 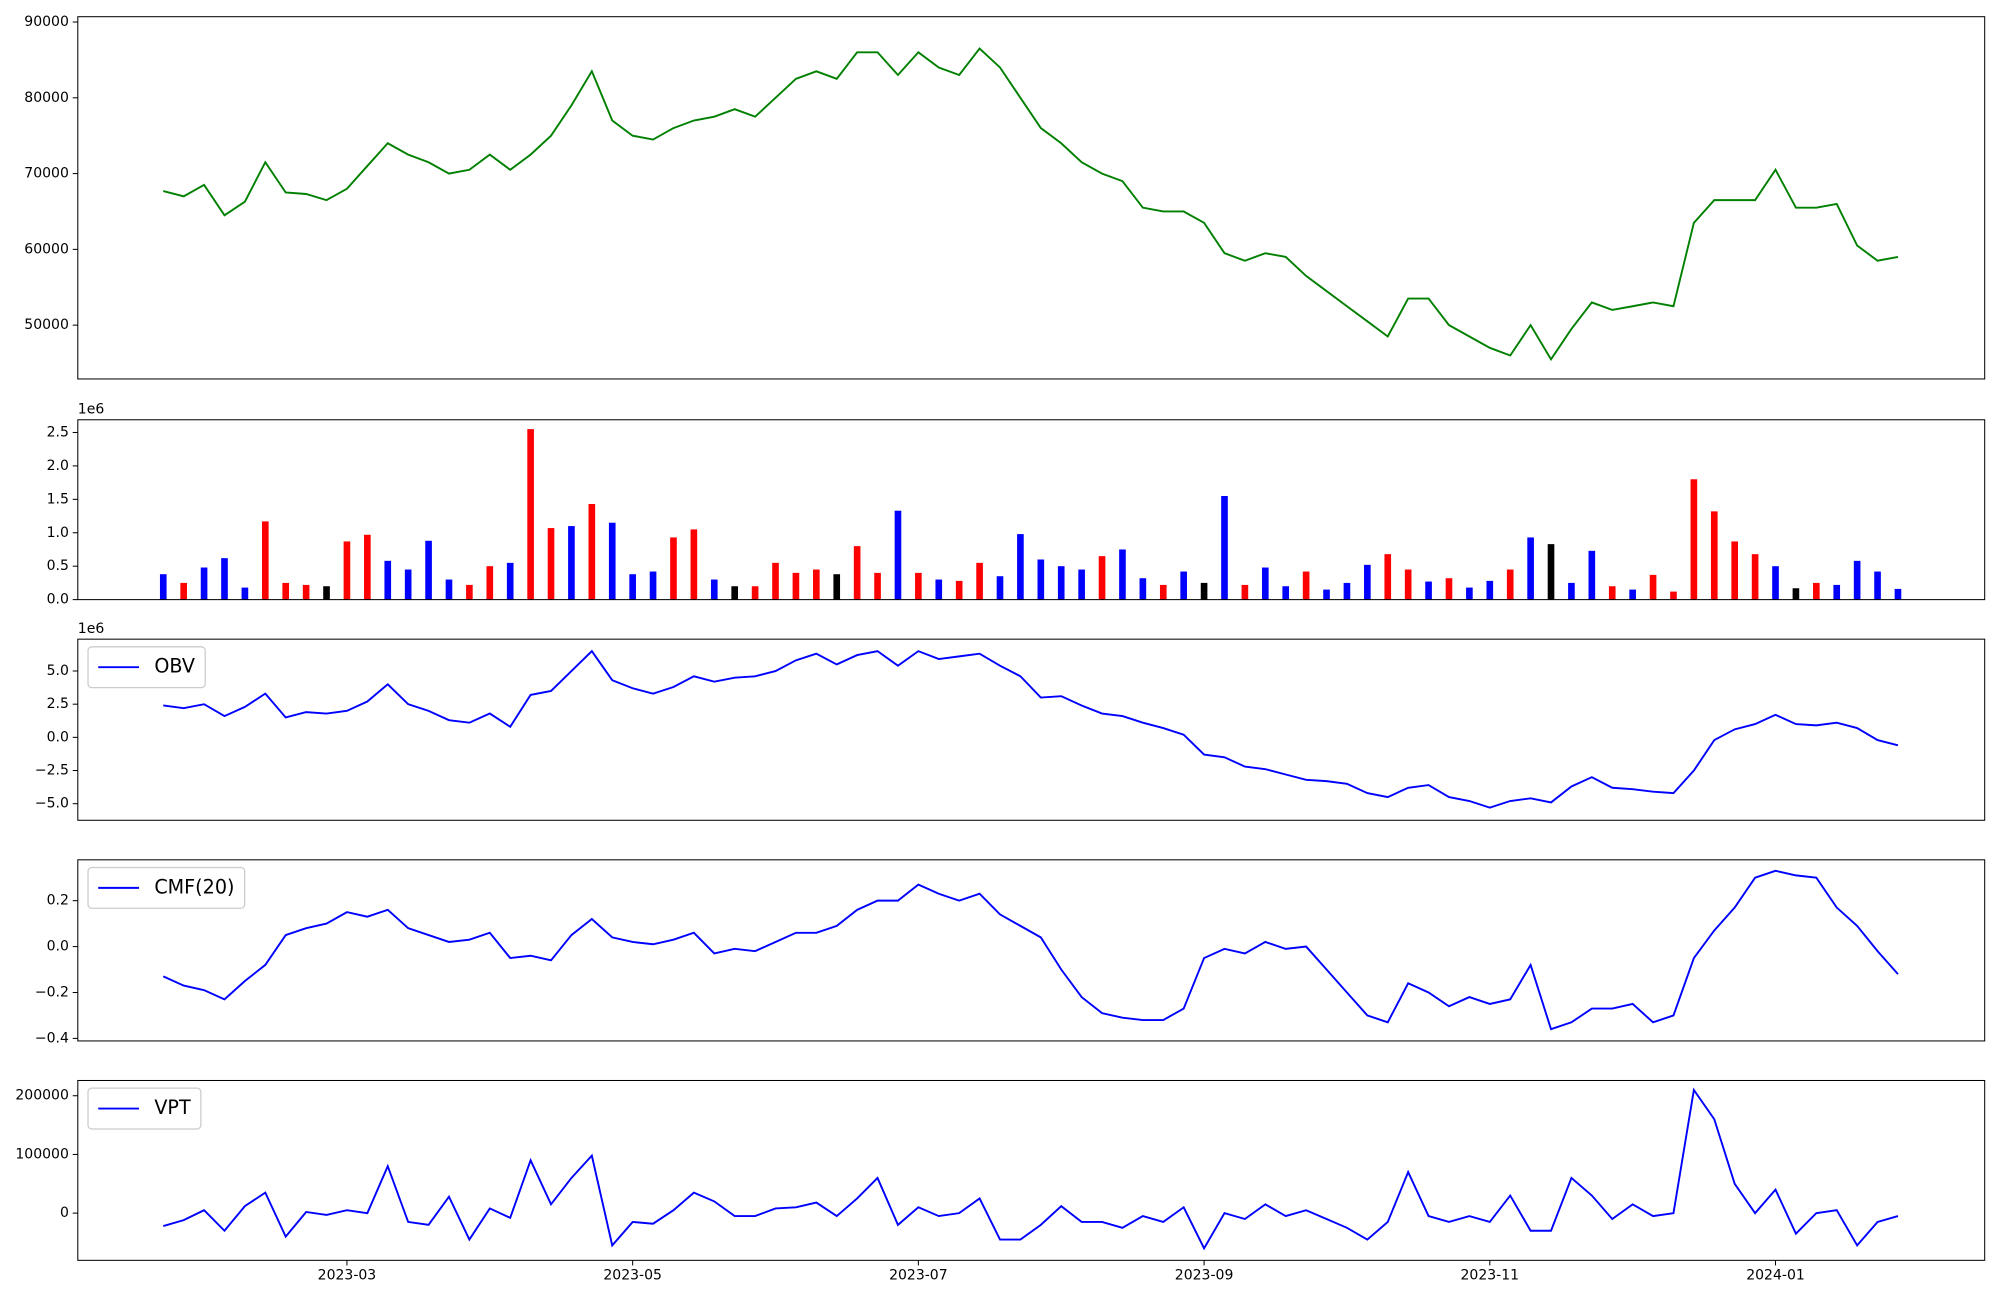 I want to click on legend: CMF(20), so click(x=166, y=887).